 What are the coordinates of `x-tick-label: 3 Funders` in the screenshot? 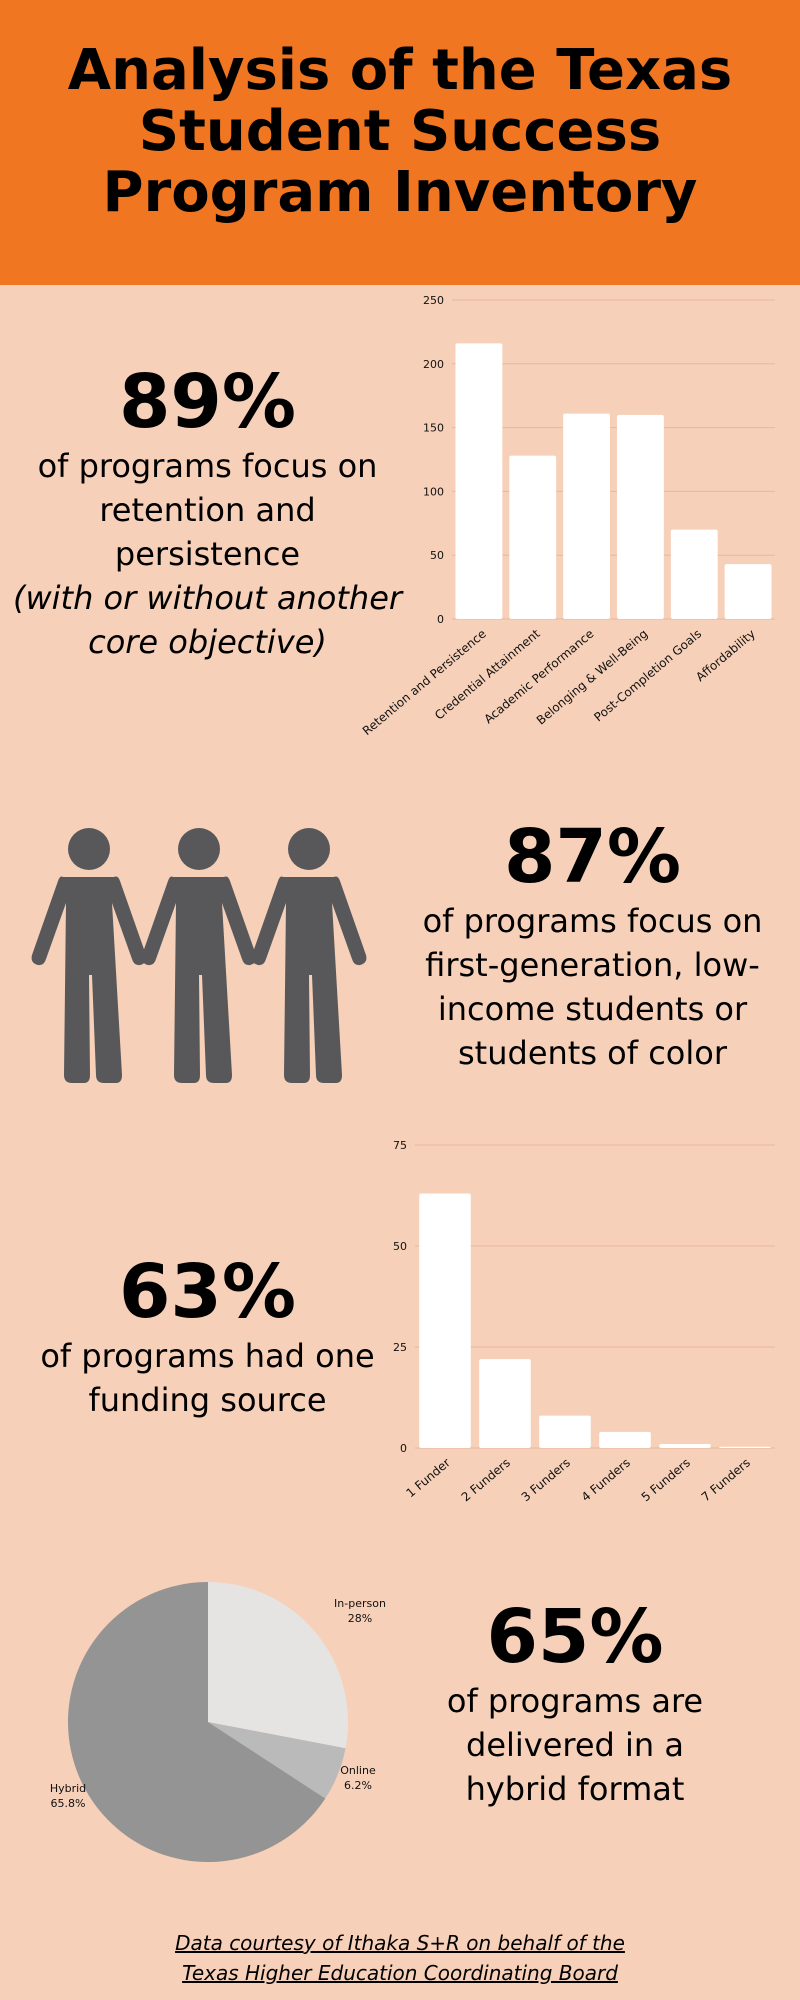 It's located at (546, 1480).